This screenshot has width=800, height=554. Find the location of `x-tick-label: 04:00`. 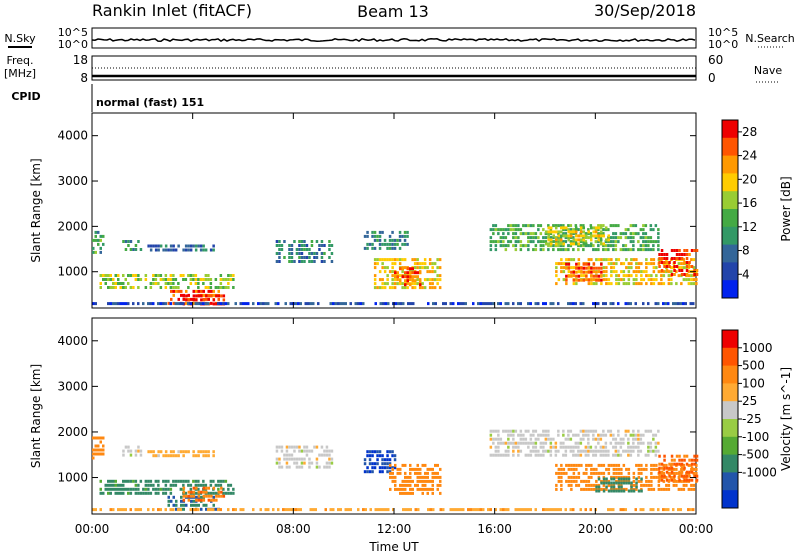

x-tick-label: 04:00 is located at coordinates (192, 529).